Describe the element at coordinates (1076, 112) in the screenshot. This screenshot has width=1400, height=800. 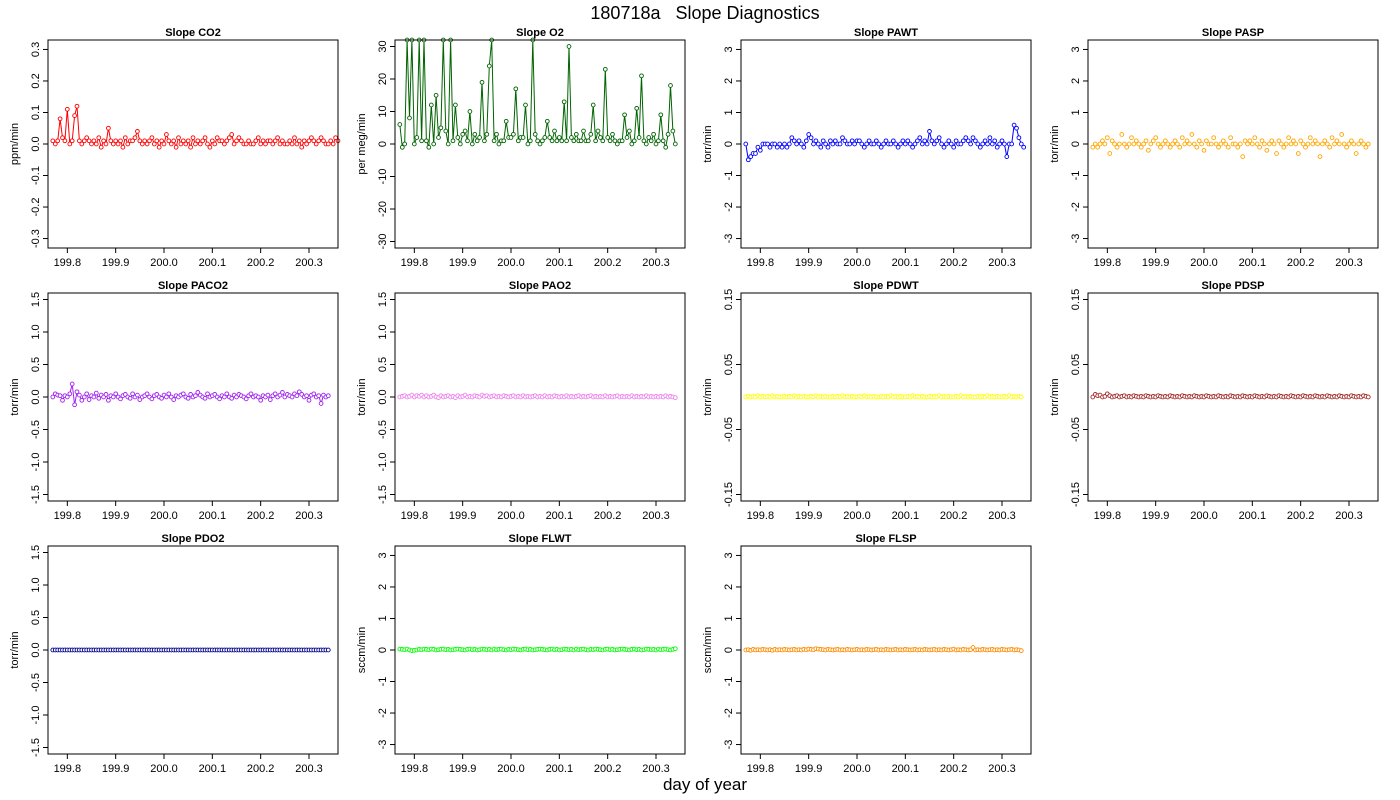
I see `y-tick-label: 1` at that location.